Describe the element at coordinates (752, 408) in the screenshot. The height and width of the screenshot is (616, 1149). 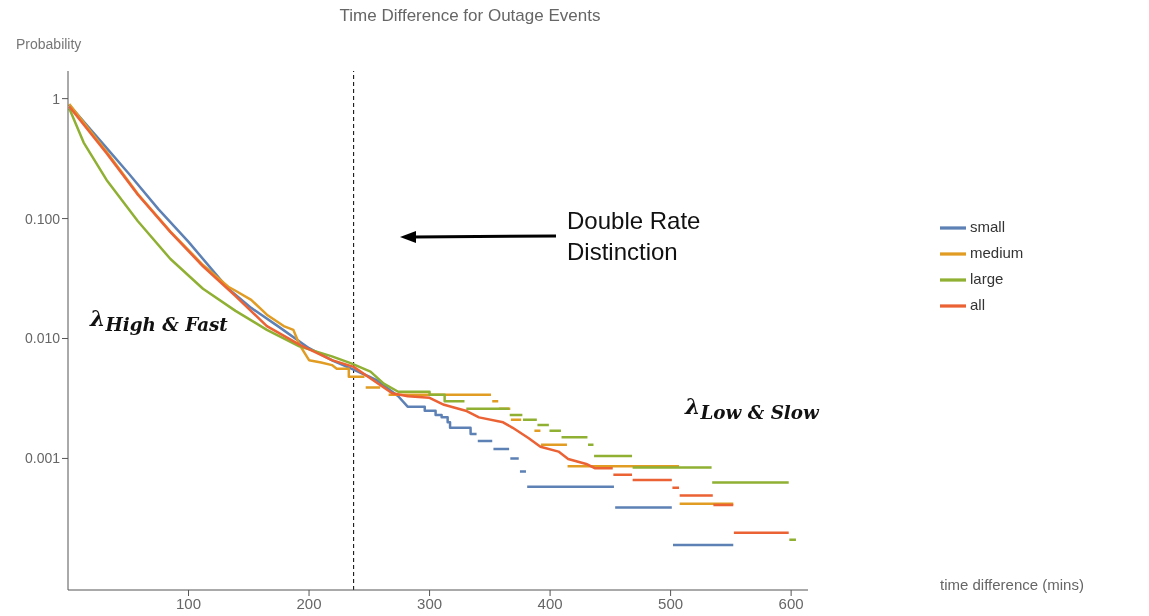
I see `annotation: λ$_{Low & Slow}$` at that location.